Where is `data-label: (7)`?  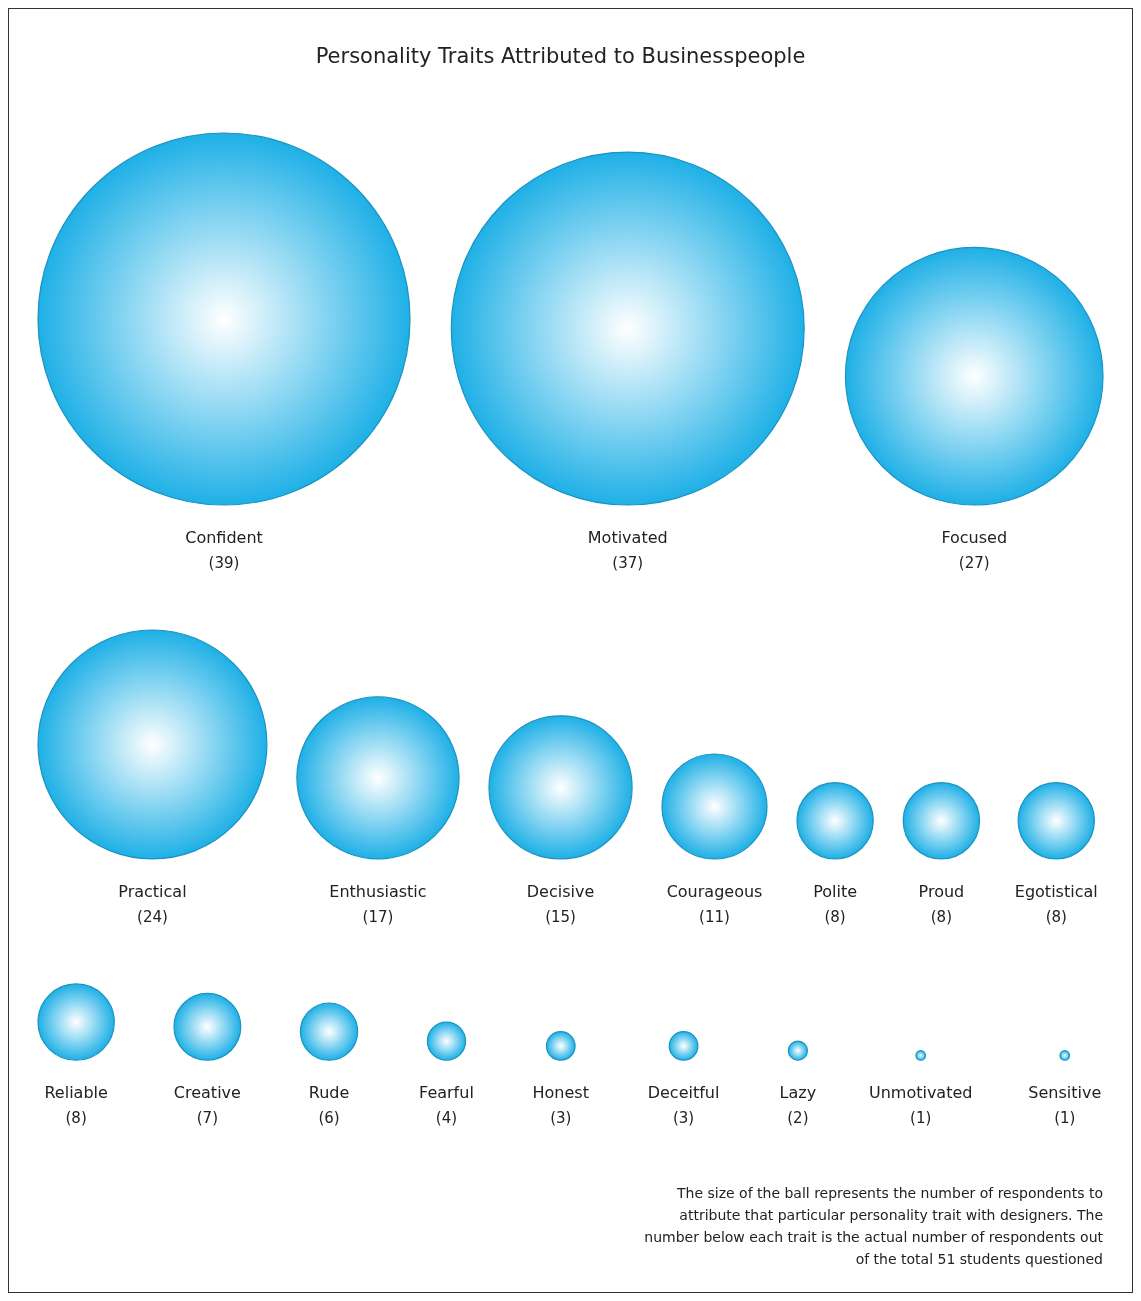 data-label: (7) is located at coordinates (207, 1118).